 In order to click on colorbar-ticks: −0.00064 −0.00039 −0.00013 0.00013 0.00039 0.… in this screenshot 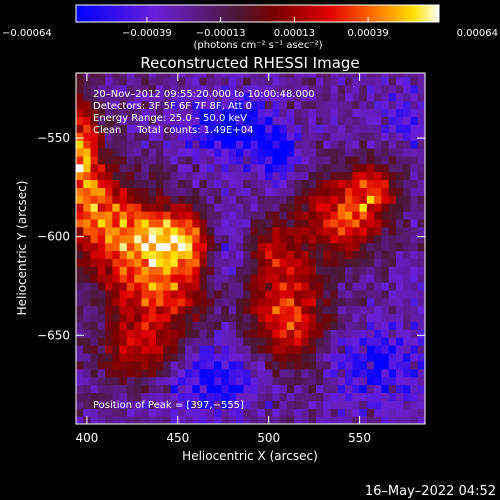, I will do `click(250, 28)`.